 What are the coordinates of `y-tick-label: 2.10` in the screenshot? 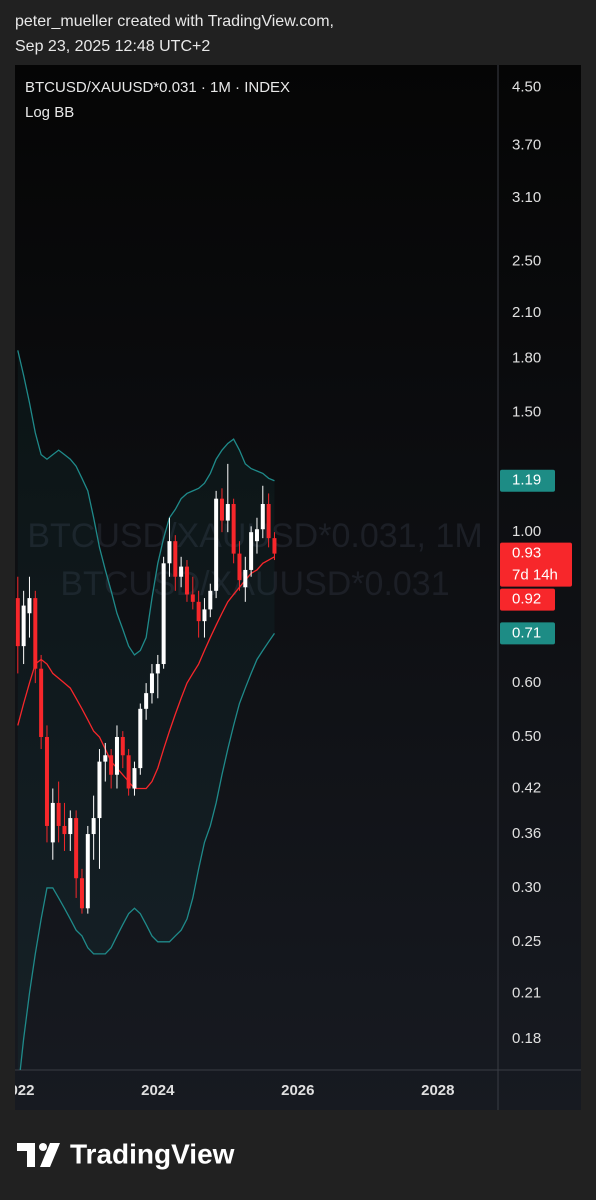 It's located at (526, 312).